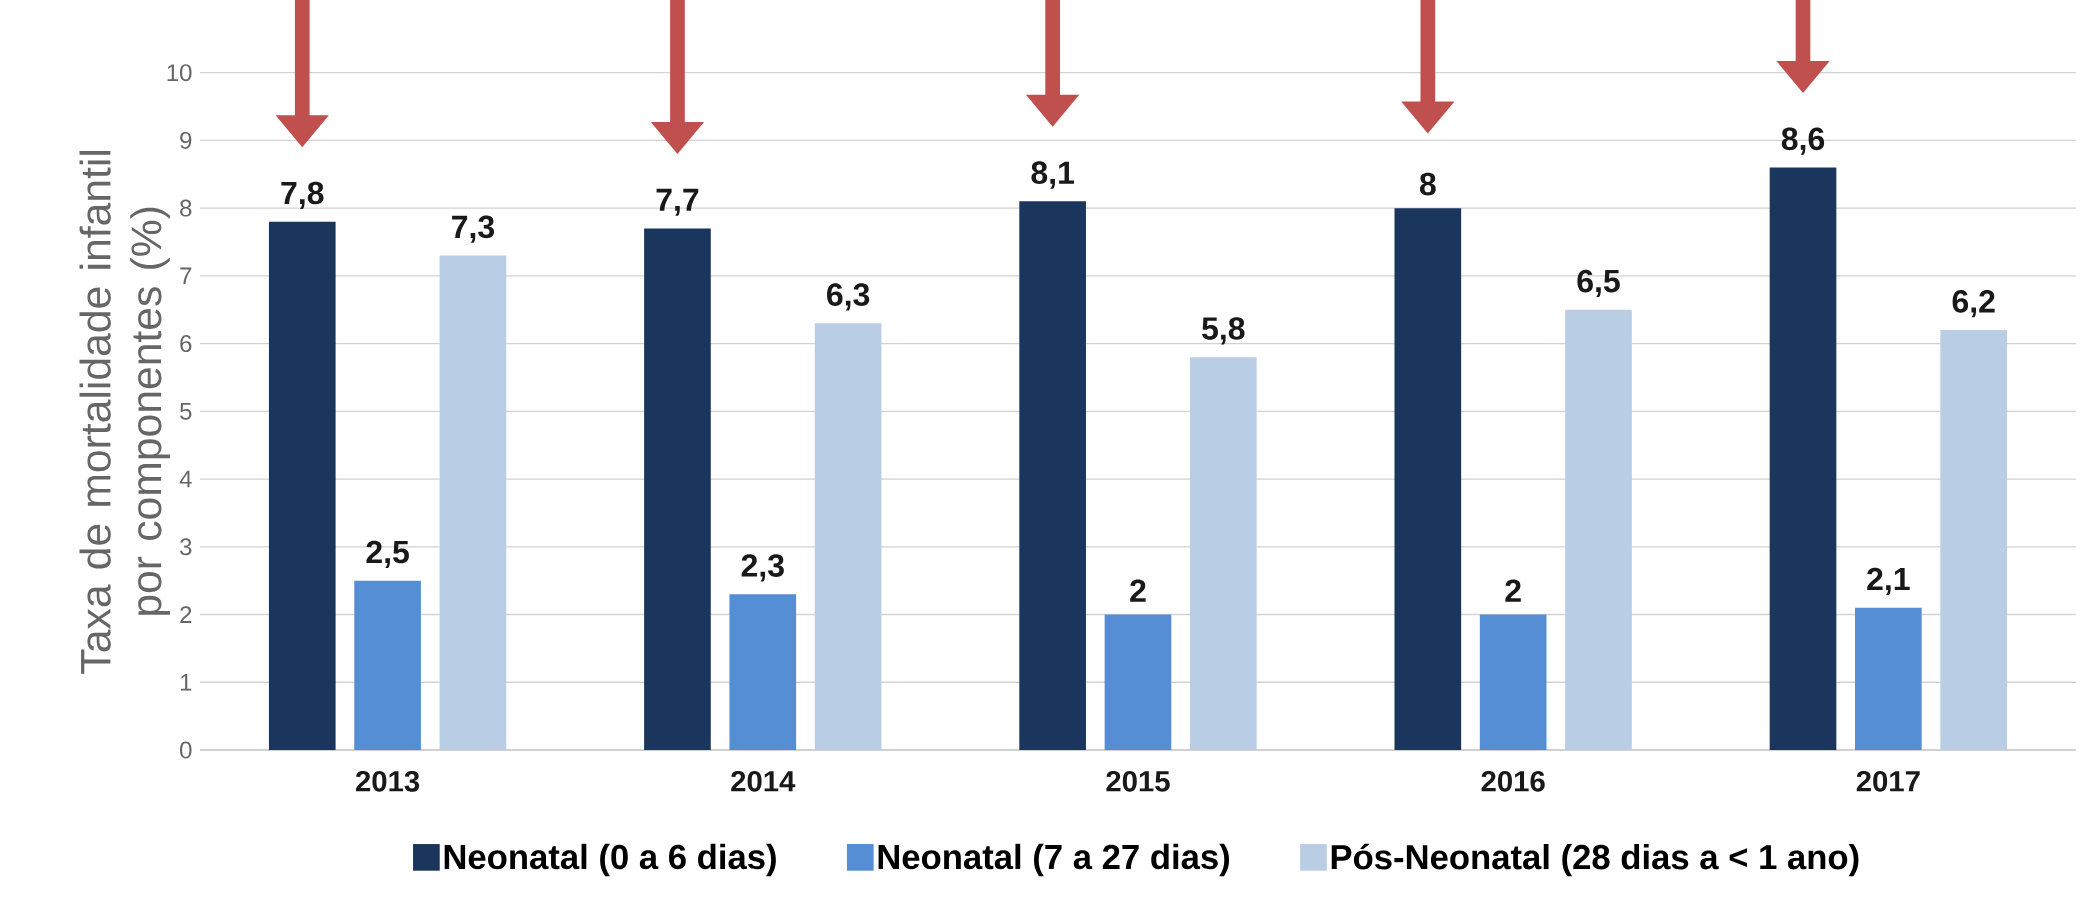 This screenshot has height=904, width=2088. What do you see at coordinates (610, 860) in the screenshot?
I see `legend-label: Neonatal (0 a 6 dias)` at bounding box center [610, 860].